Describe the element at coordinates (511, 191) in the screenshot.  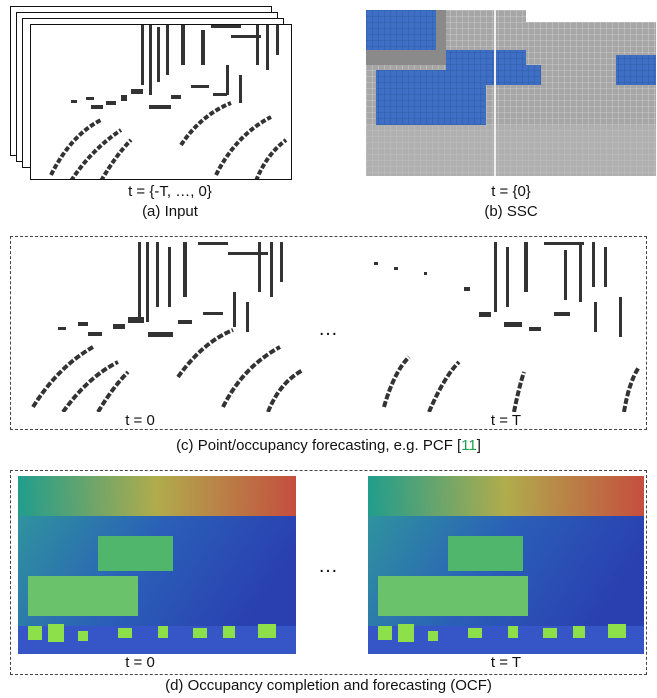
I see `ssc-time-label: t = {0}` at that location.